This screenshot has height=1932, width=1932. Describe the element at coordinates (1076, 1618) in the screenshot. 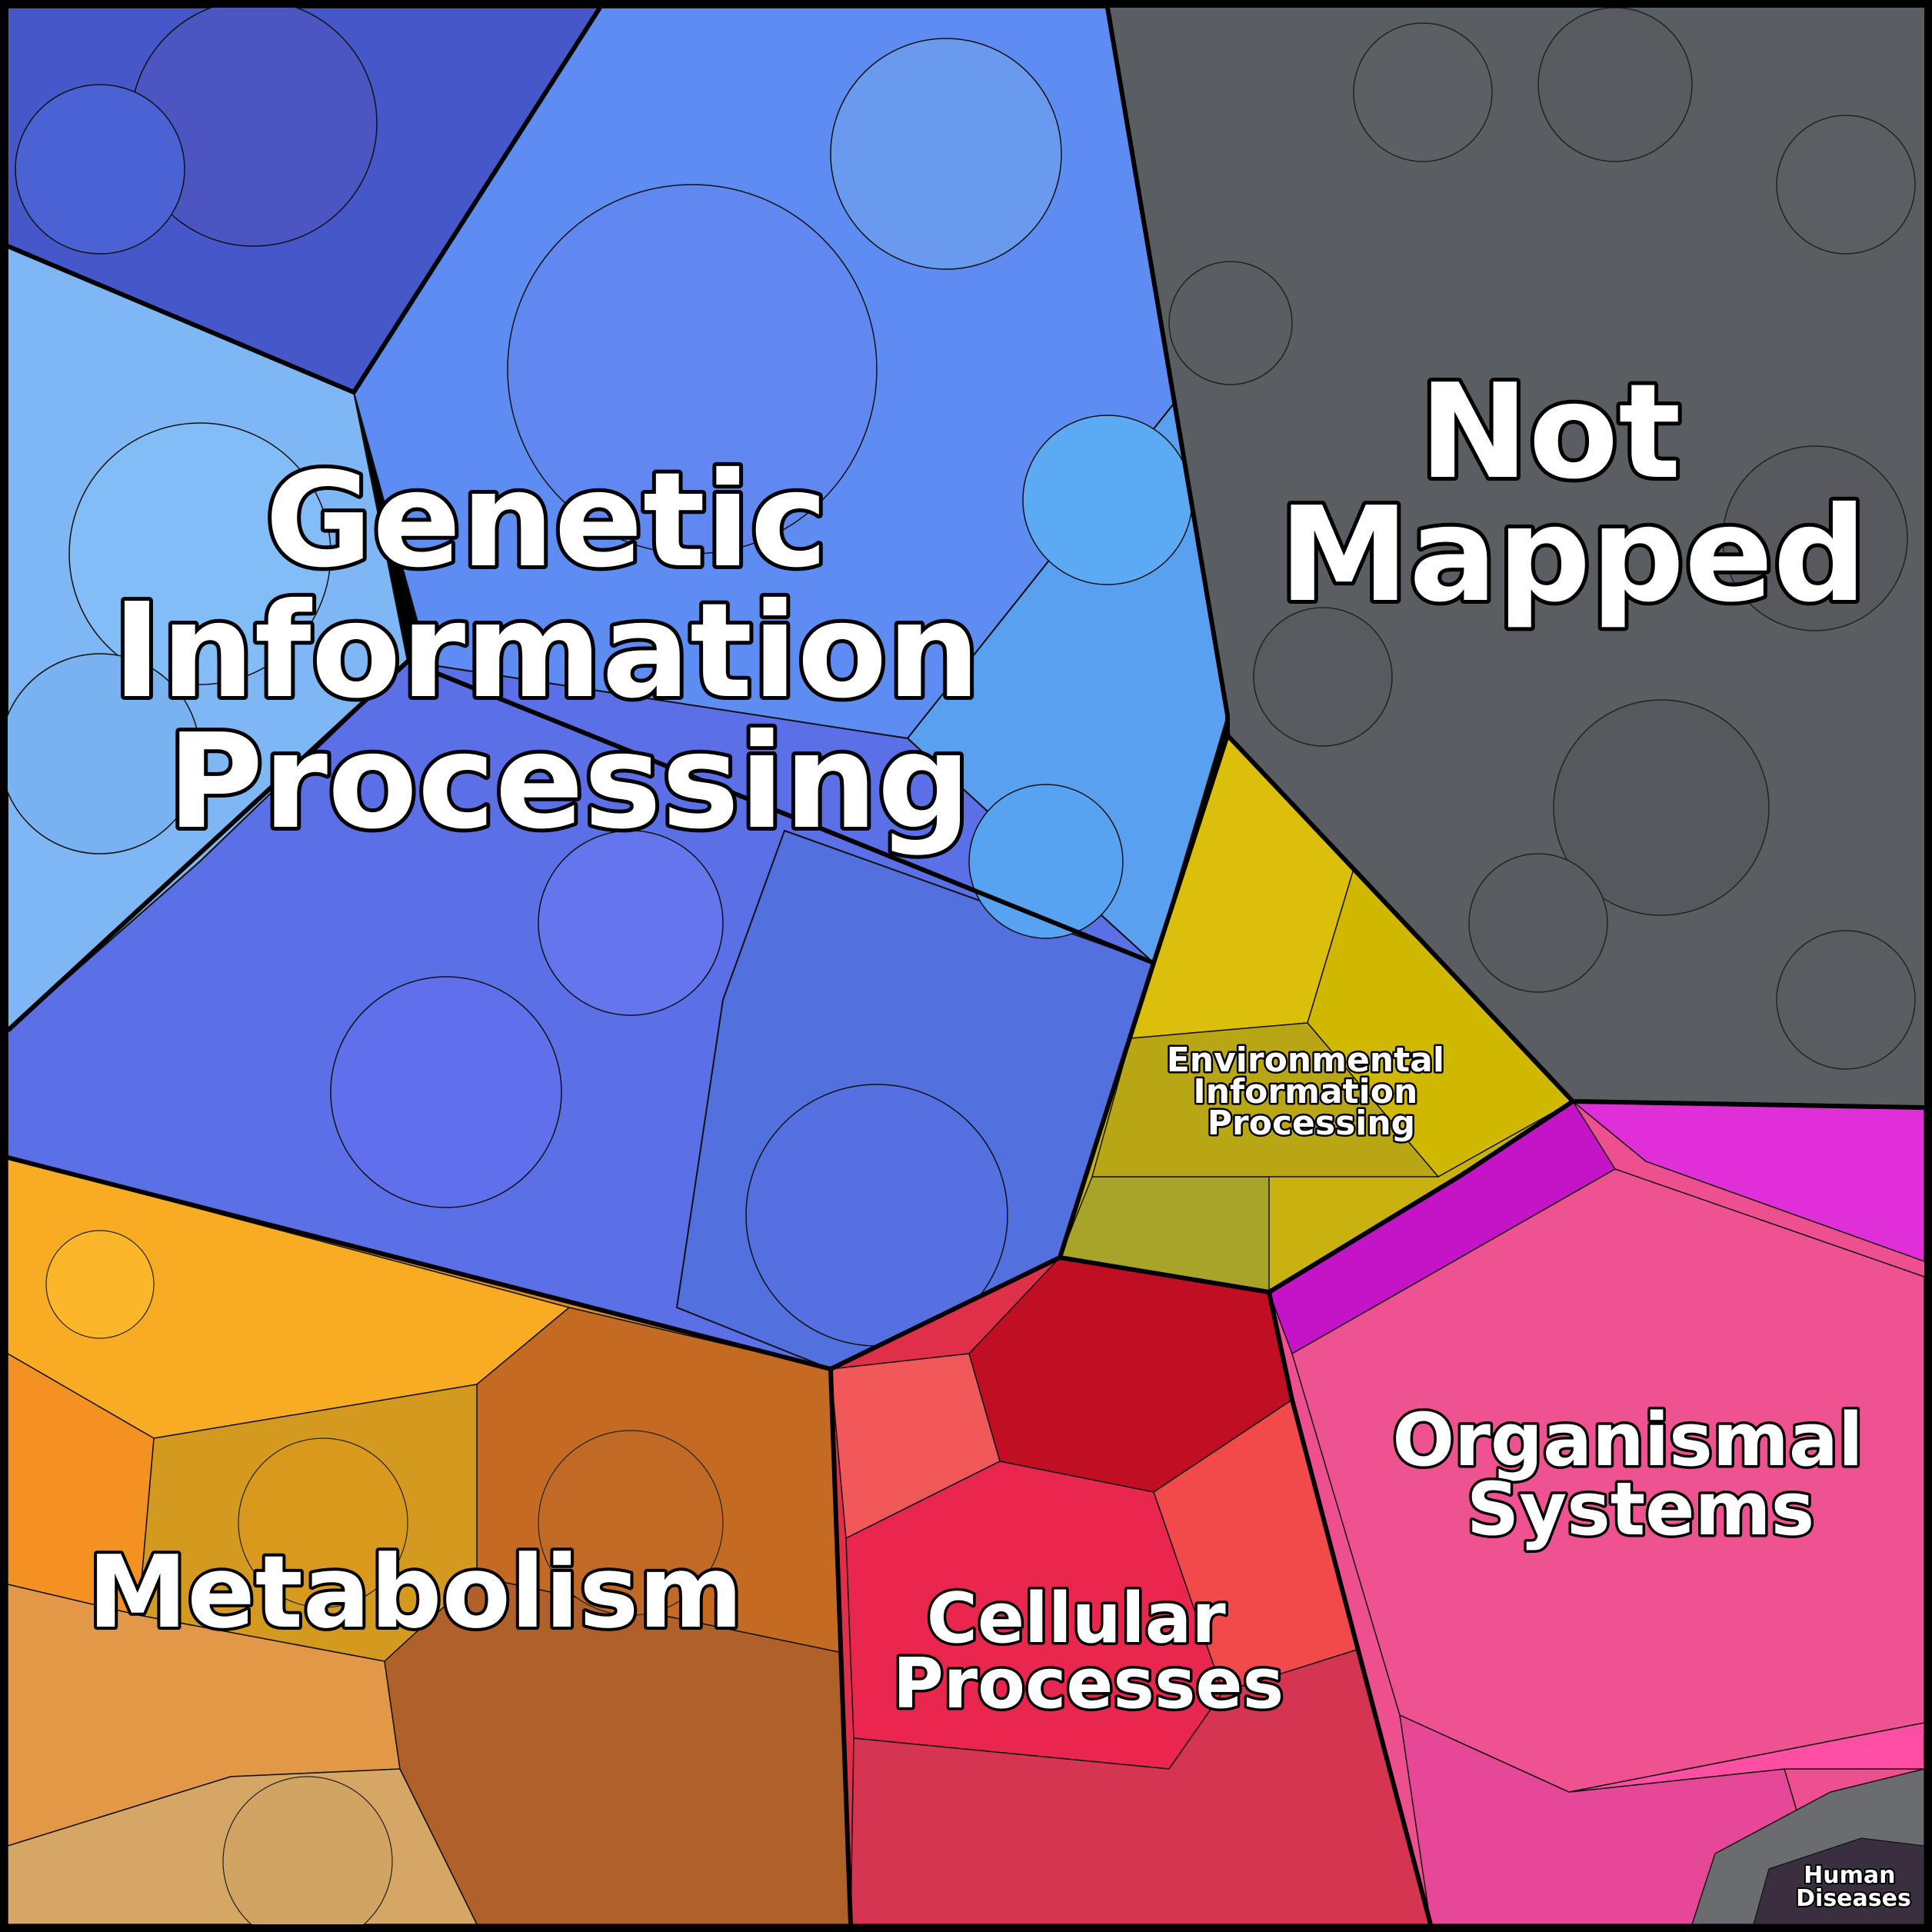

I see `label-line: Cellular` at that location.